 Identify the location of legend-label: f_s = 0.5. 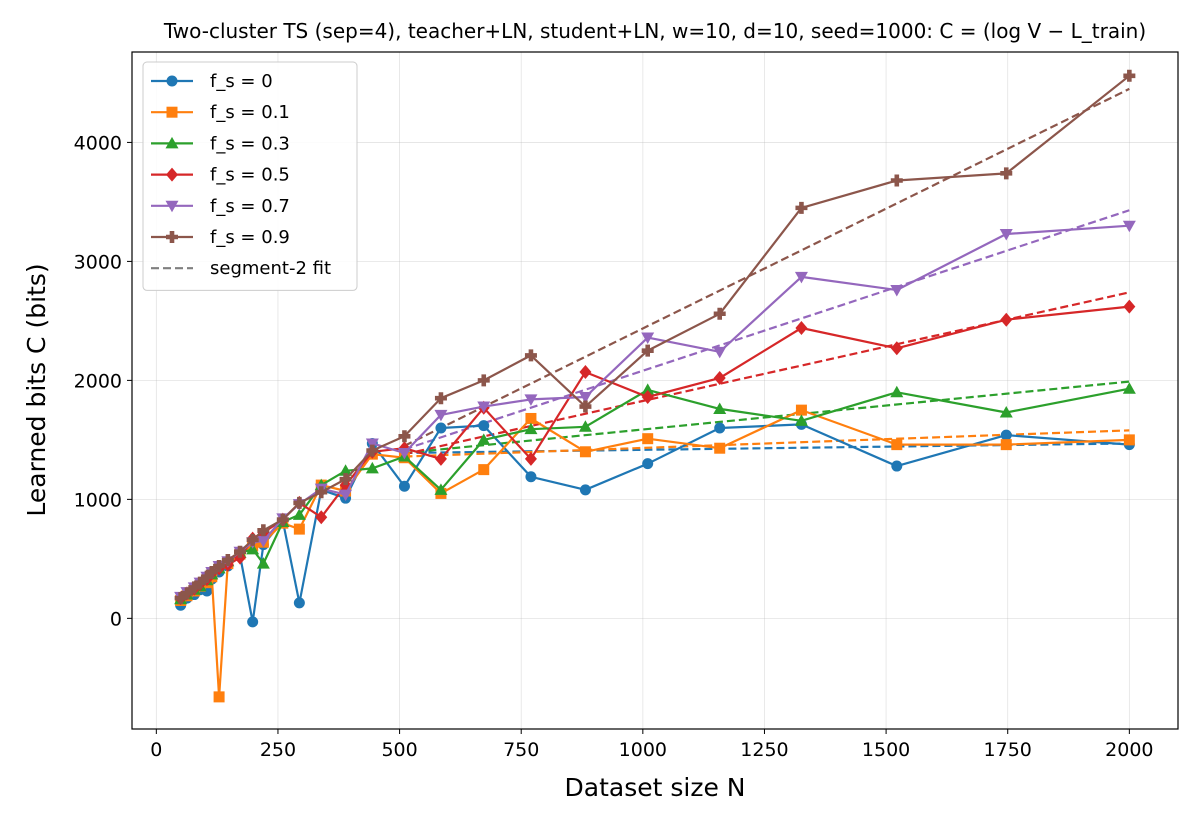
(250, 175).